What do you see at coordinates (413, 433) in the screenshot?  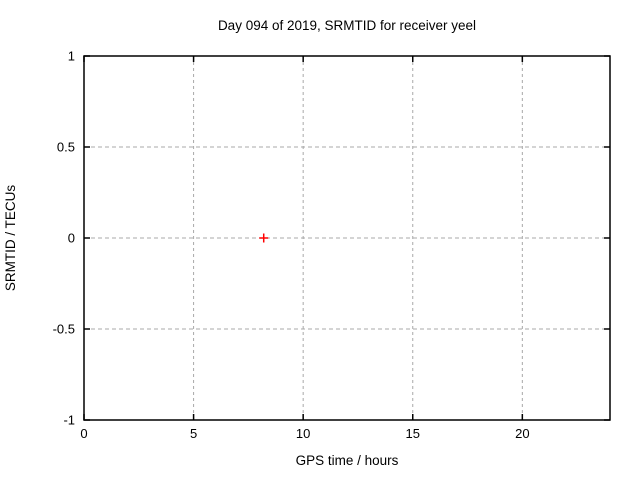 I see `x-tick-label: 15` at bounding box center [413, 433].